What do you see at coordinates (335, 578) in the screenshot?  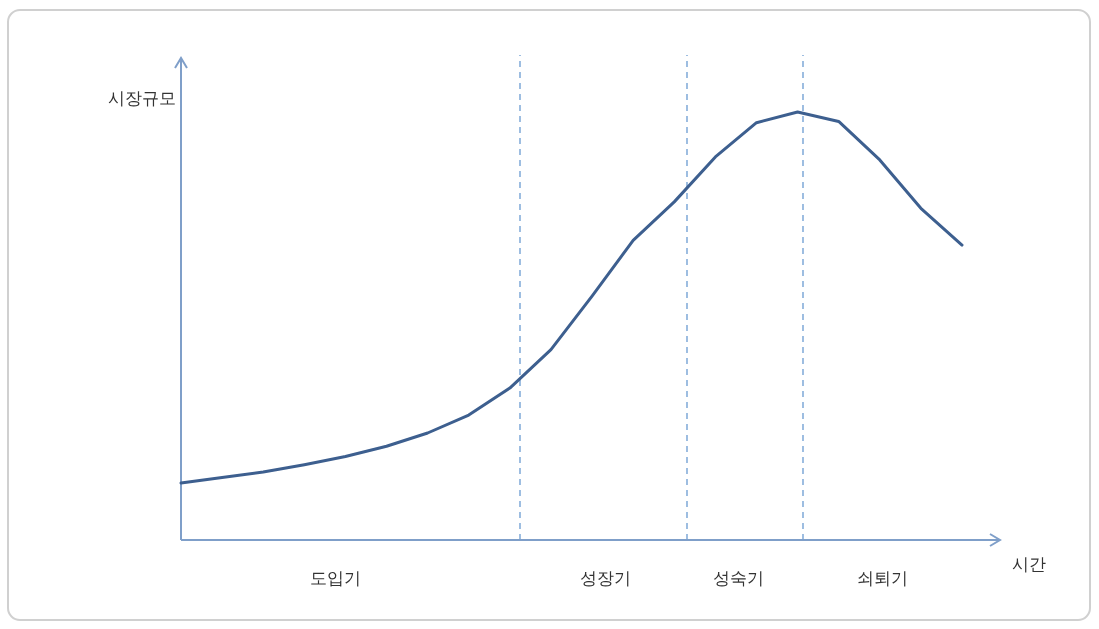 I see `annotation: 도입기` at bounding box center [335, 578].